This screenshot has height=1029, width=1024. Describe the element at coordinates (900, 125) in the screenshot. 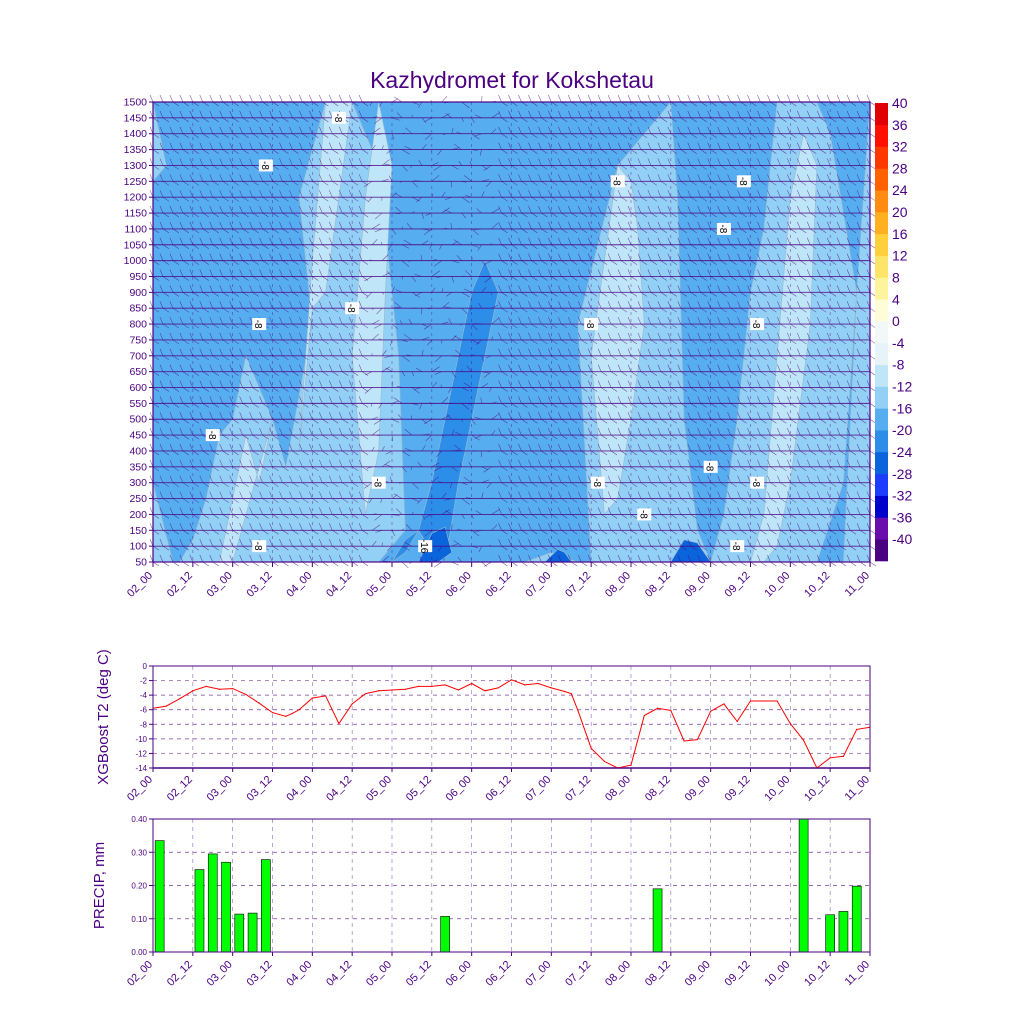

I see `colorbar-label: 36` at that location.